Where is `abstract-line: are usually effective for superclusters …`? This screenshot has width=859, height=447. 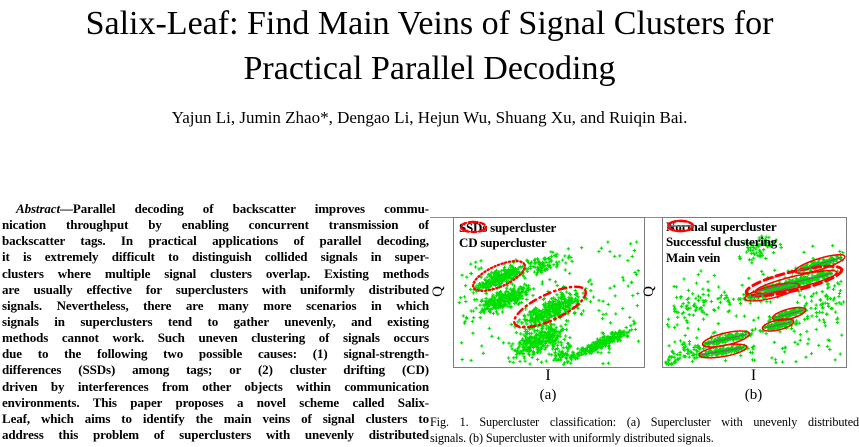
abstract-line: are usually effective for superclusters … is located at coordinates (215, 289).